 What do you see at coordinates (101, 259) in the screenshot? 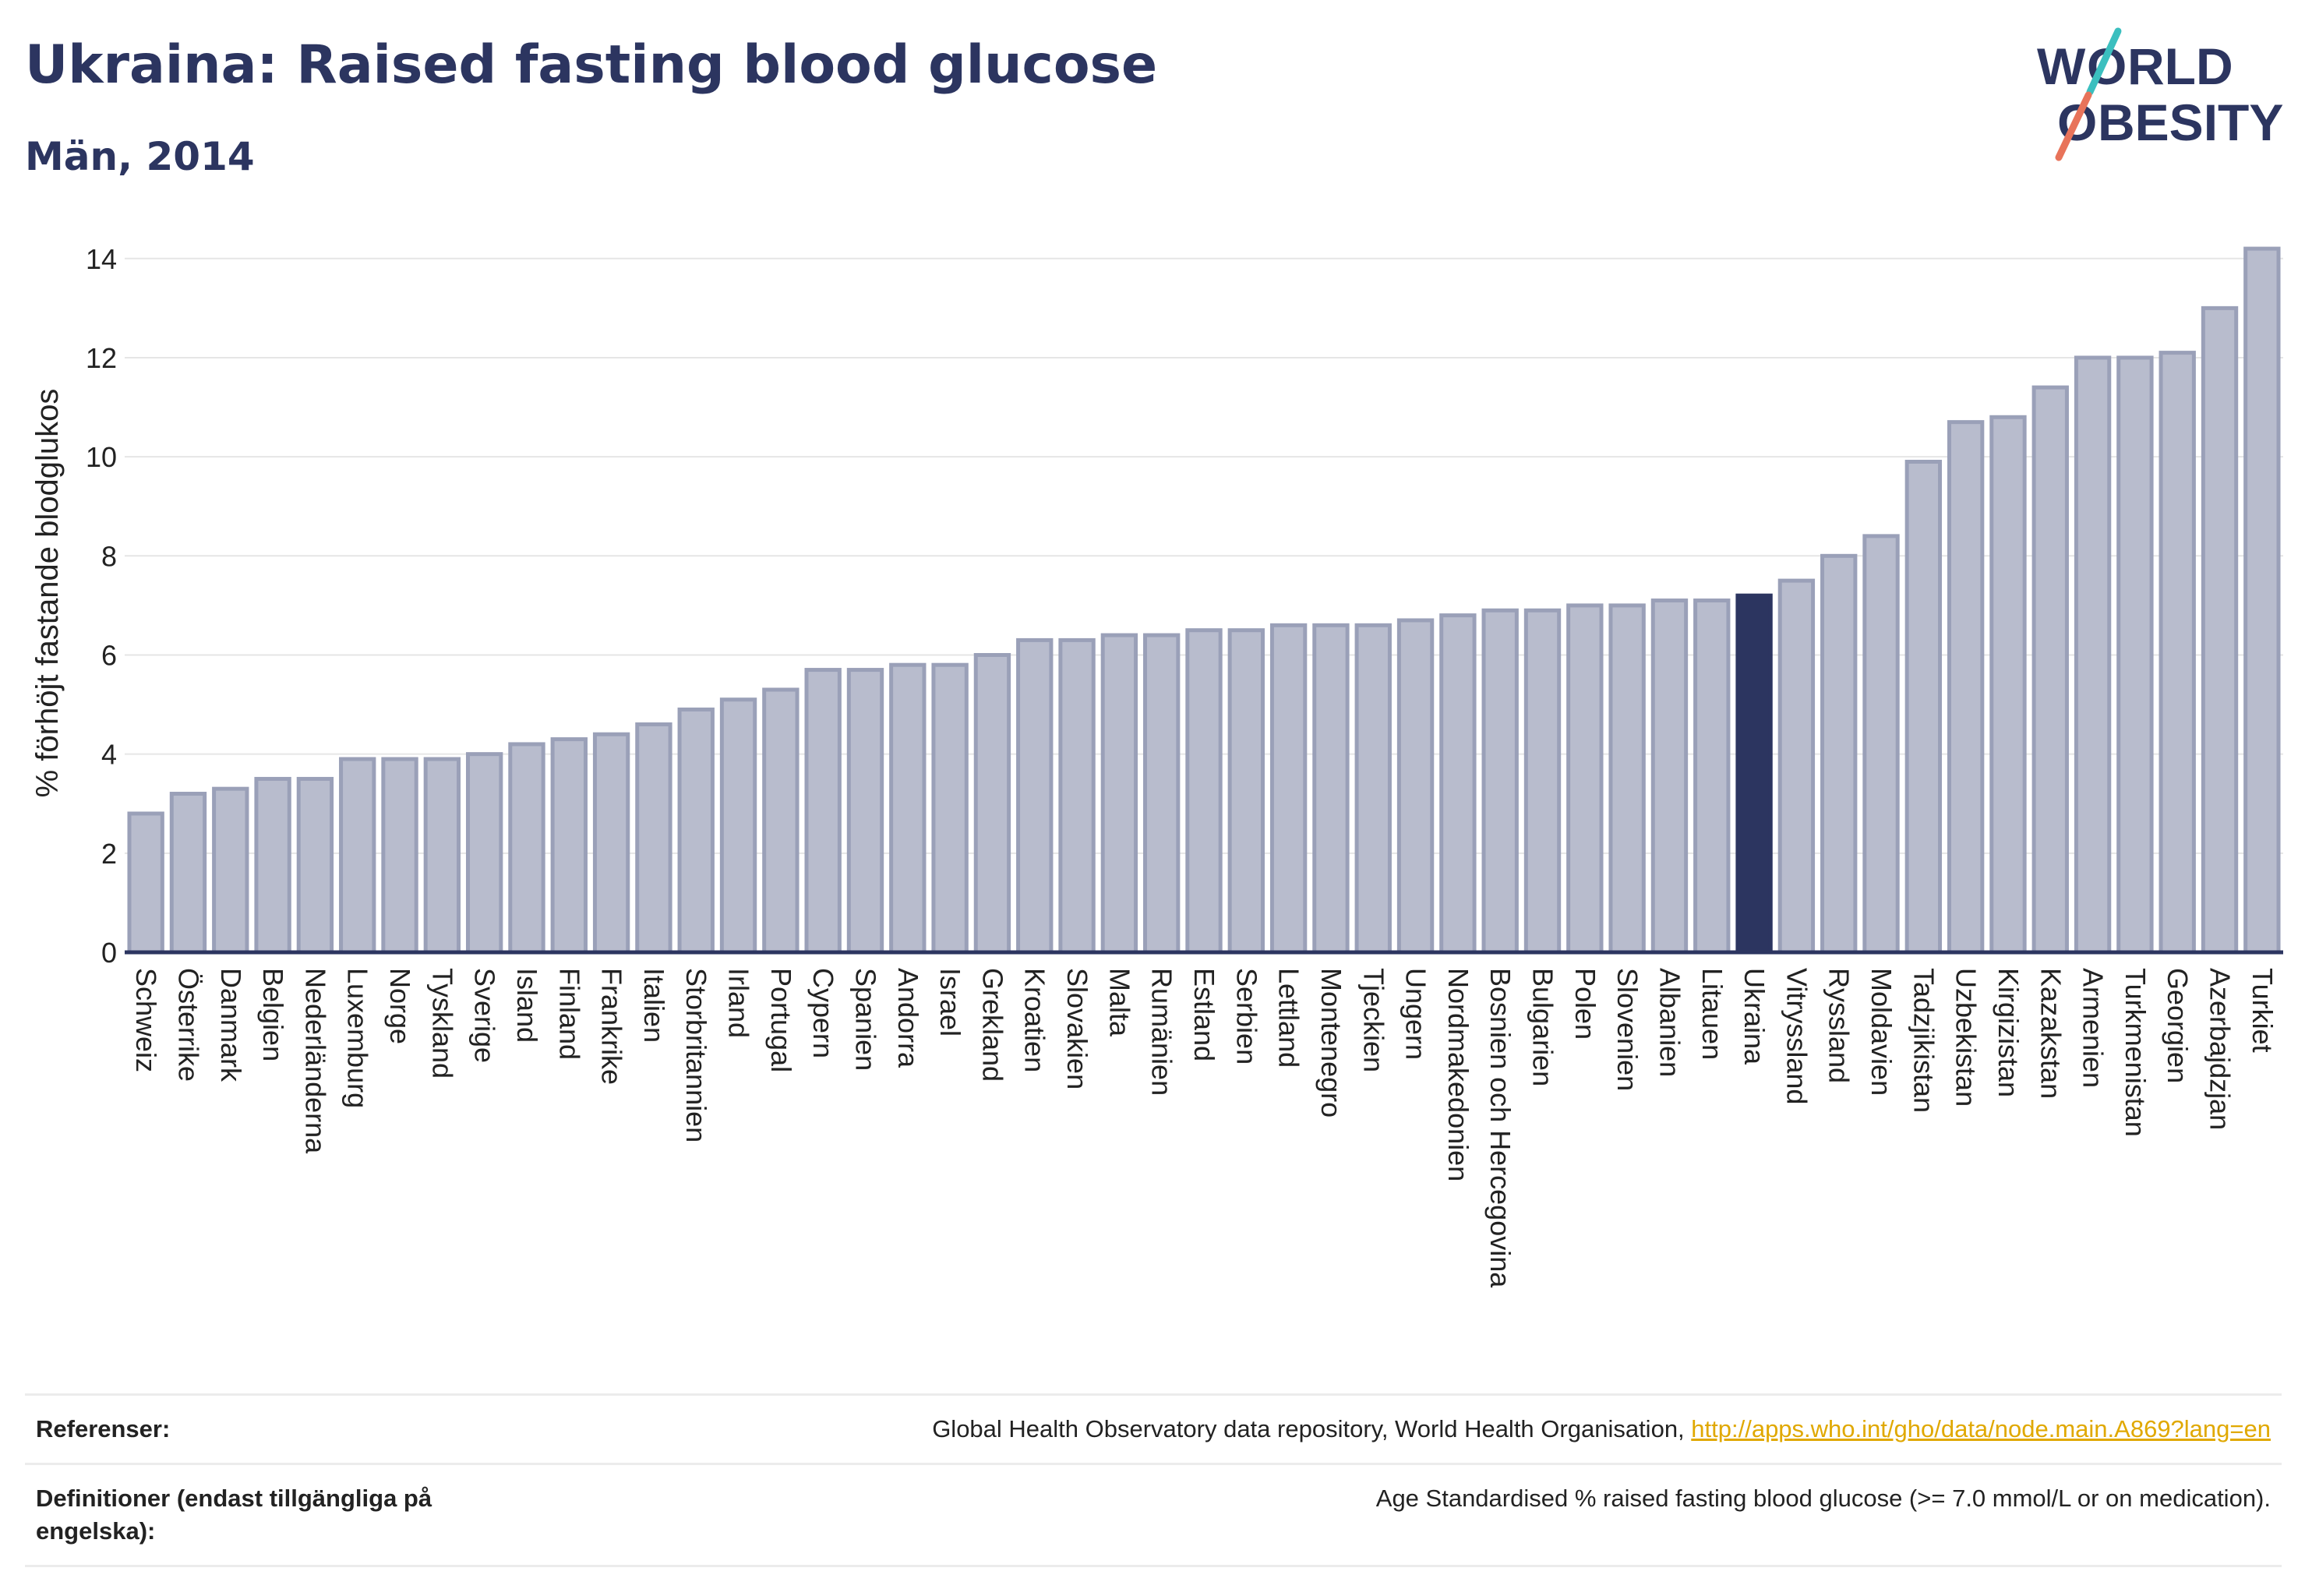
I see `y-tick-label: 14` at bounding box center [101, 259].